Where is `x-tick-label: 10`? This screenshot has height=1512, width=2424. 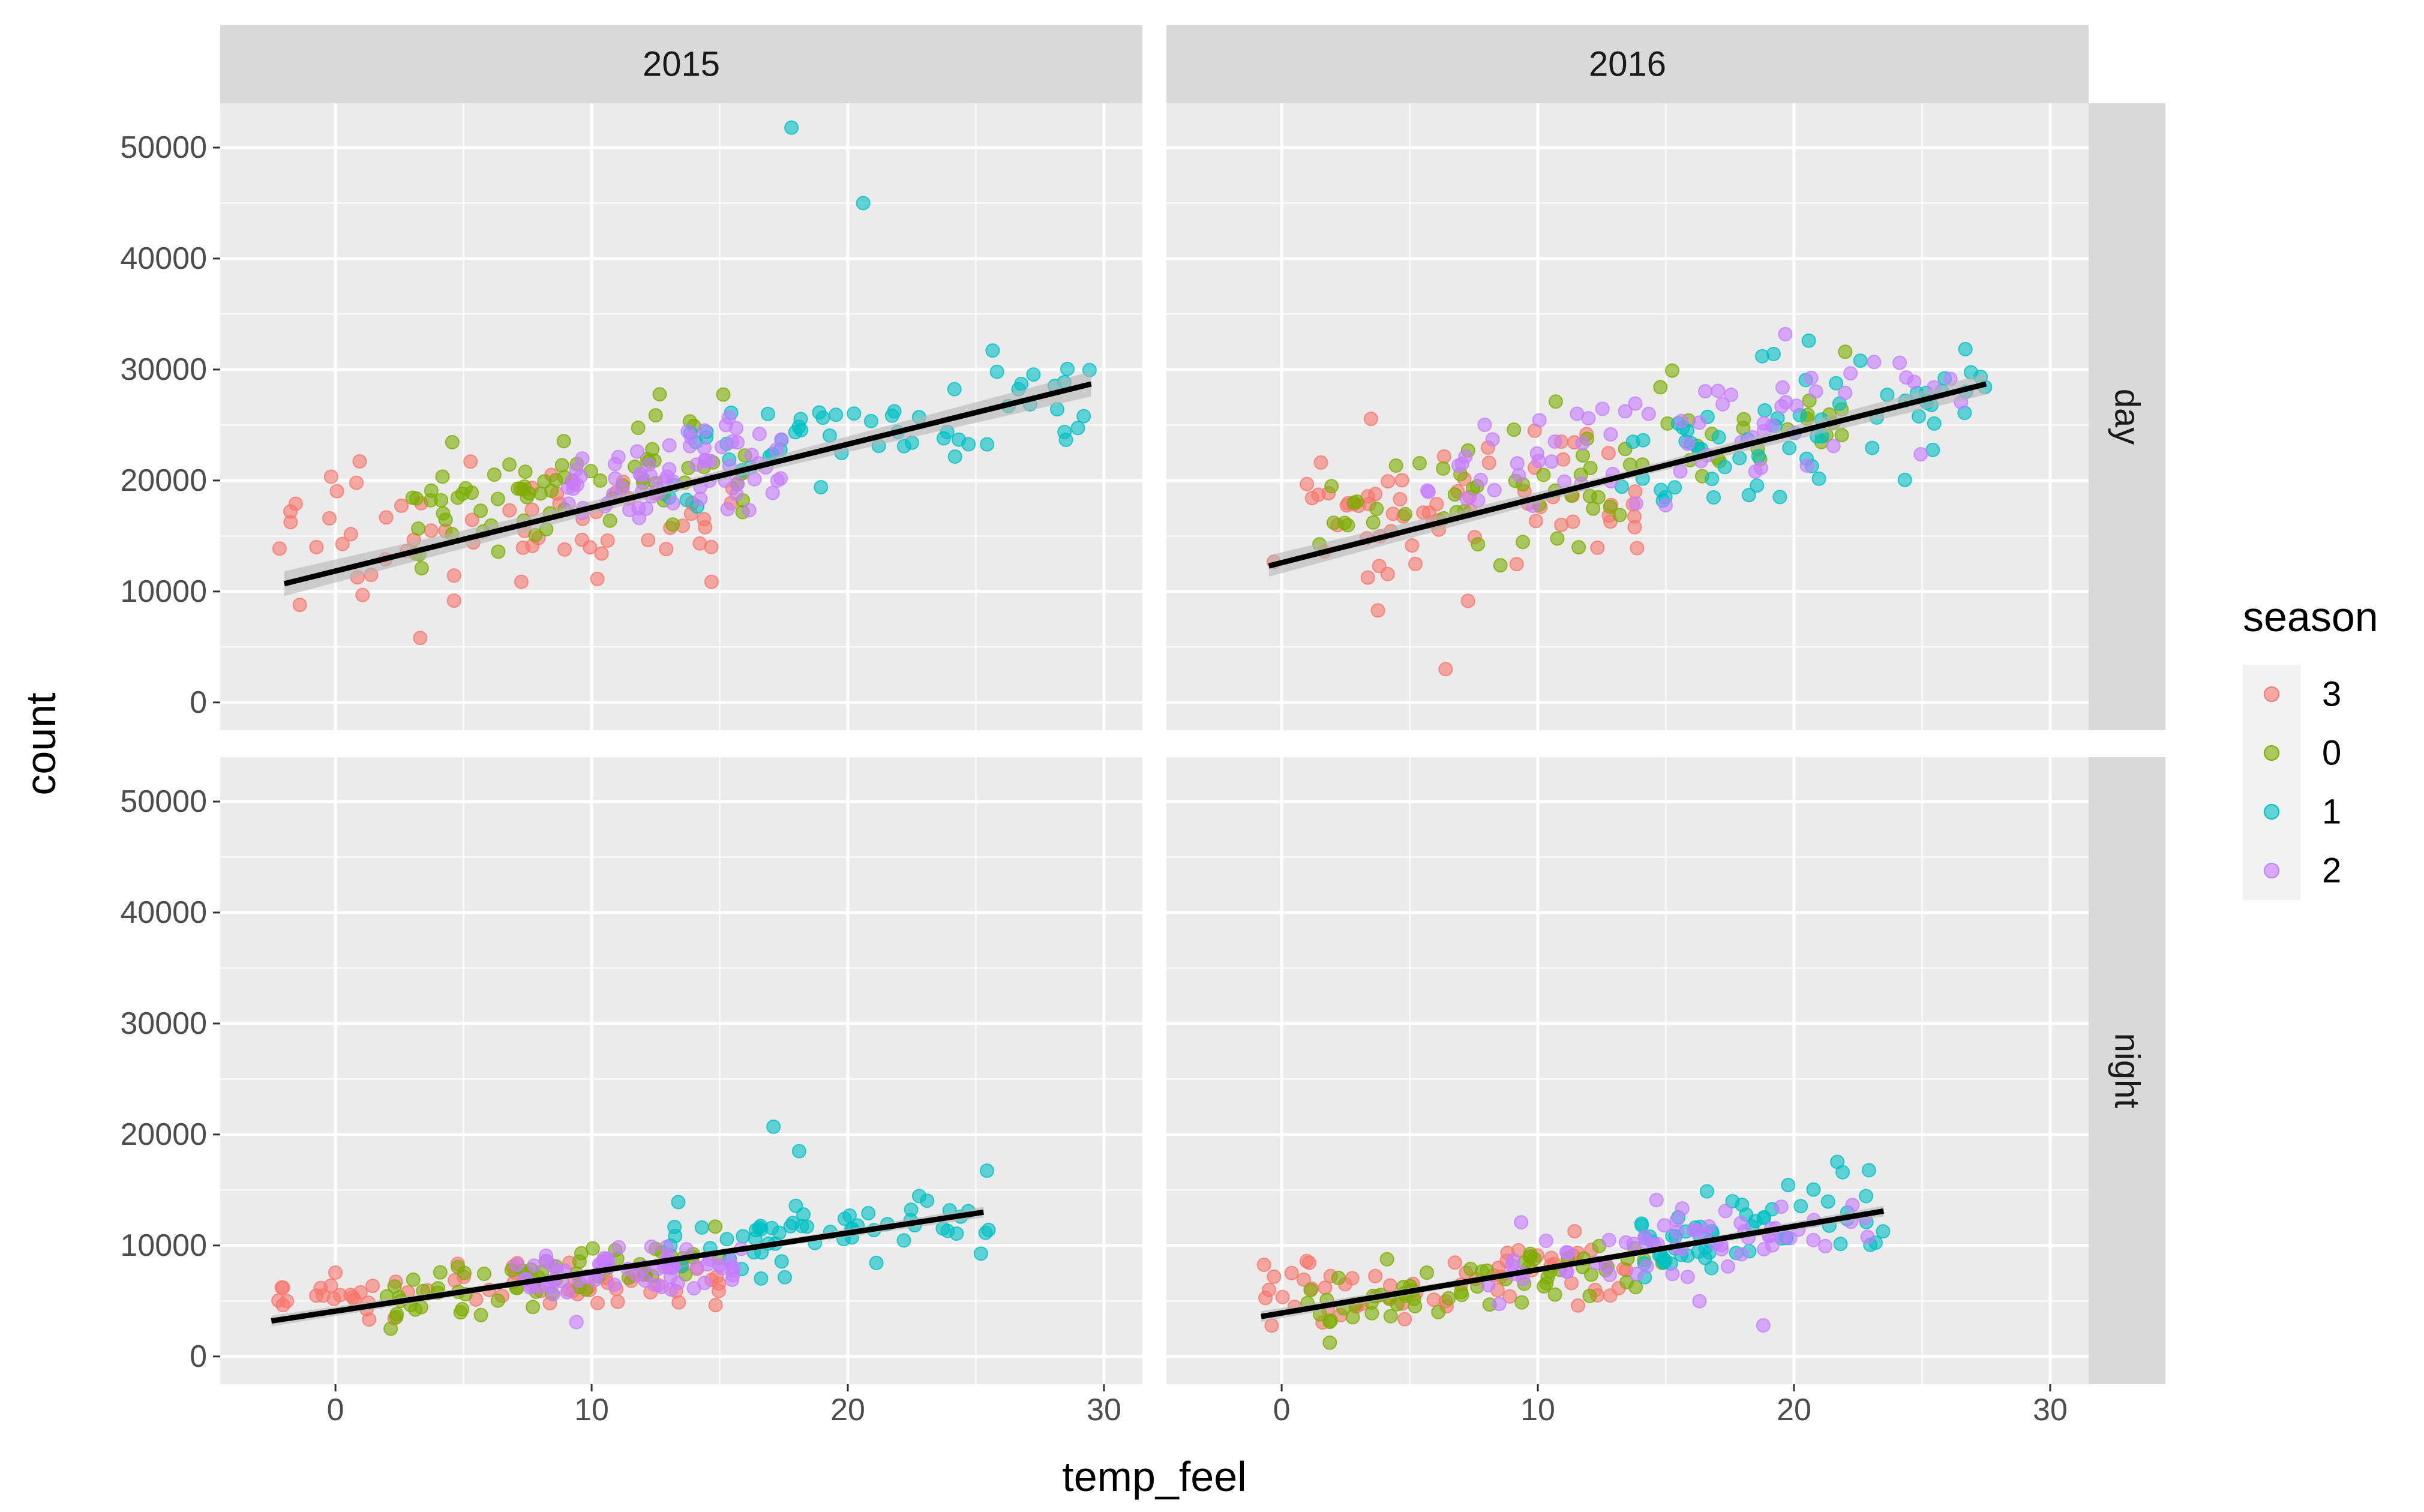
x-tick-label: 10 is located at coordinates (591, 1410).